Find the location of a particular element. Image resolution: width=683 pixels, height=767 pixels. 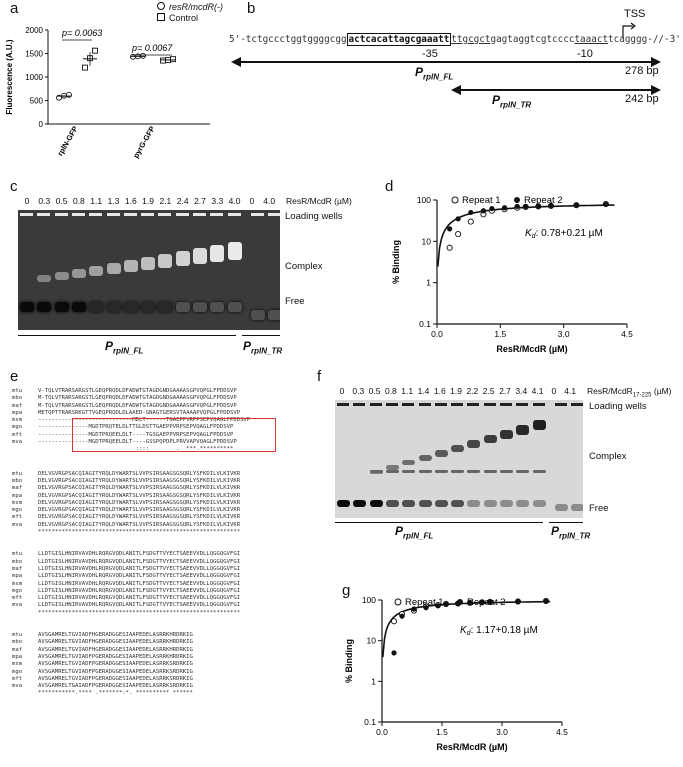

concentration-label: 4.0 is located at coordinates (234, 201).